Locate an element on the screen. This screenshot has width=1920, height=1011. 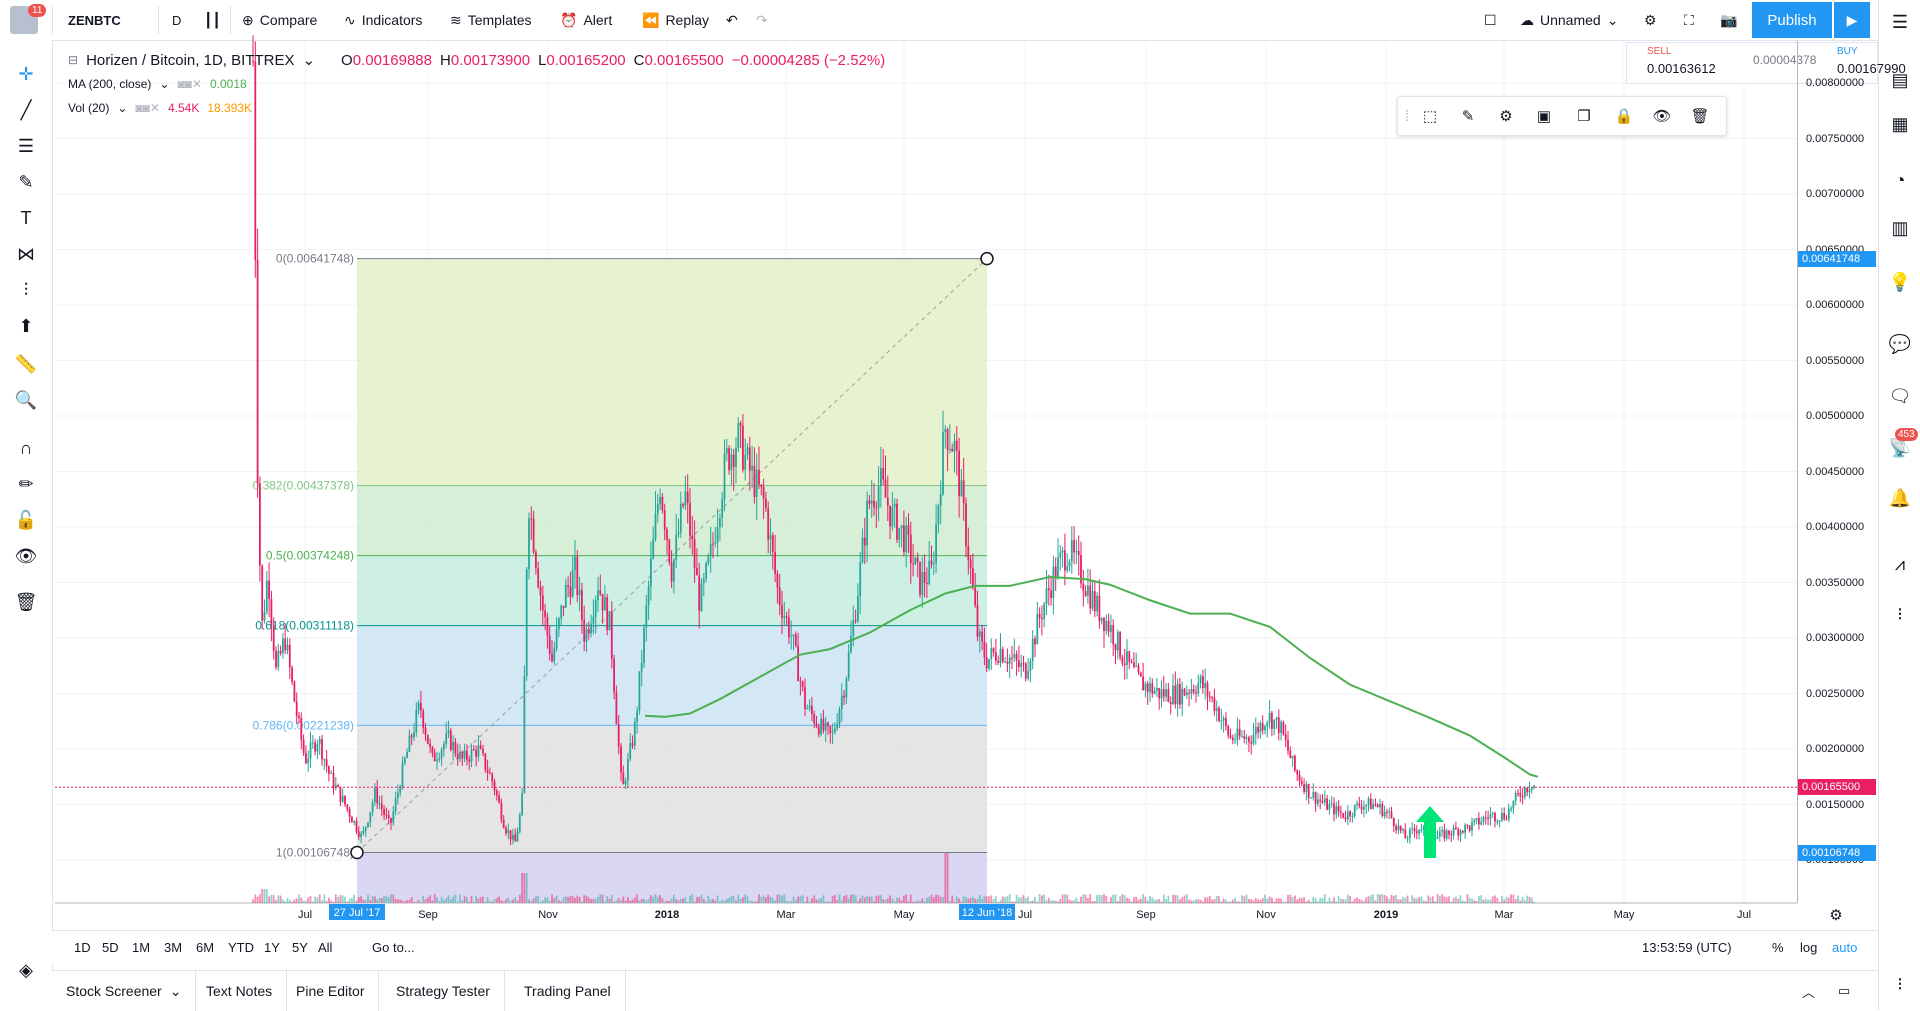
drag-handle-icon: ⁞ is located at coordinates (1407, 116).